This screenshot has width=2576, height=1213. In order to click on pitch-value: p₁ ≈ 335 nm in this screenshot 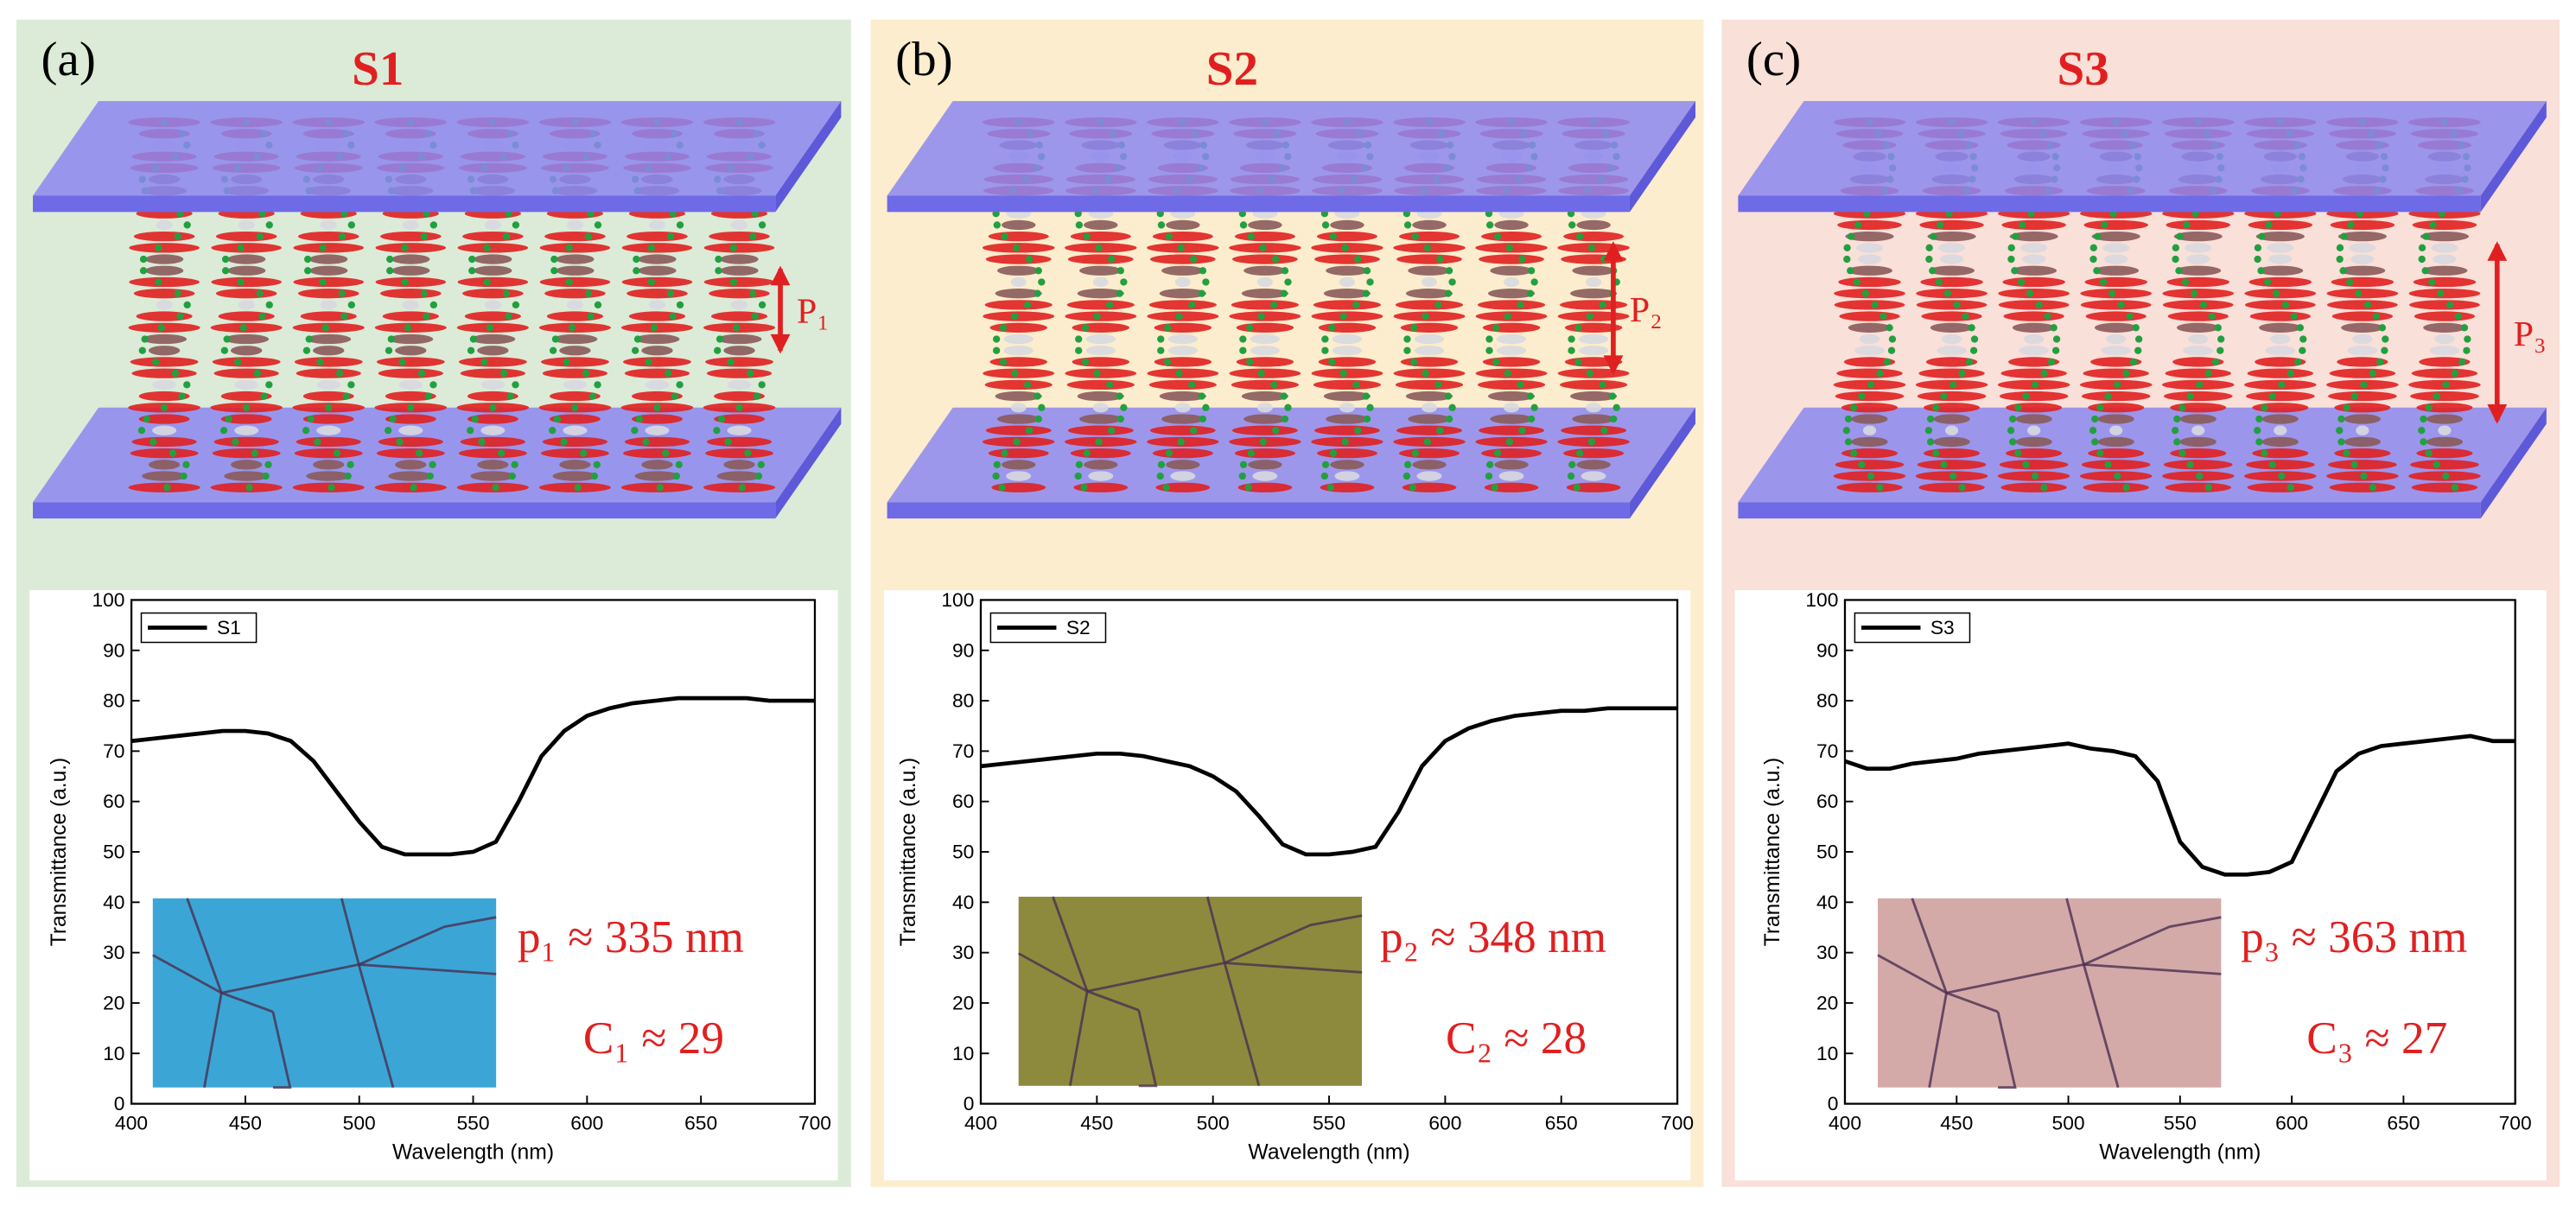, I will do `click(631, 937)`.